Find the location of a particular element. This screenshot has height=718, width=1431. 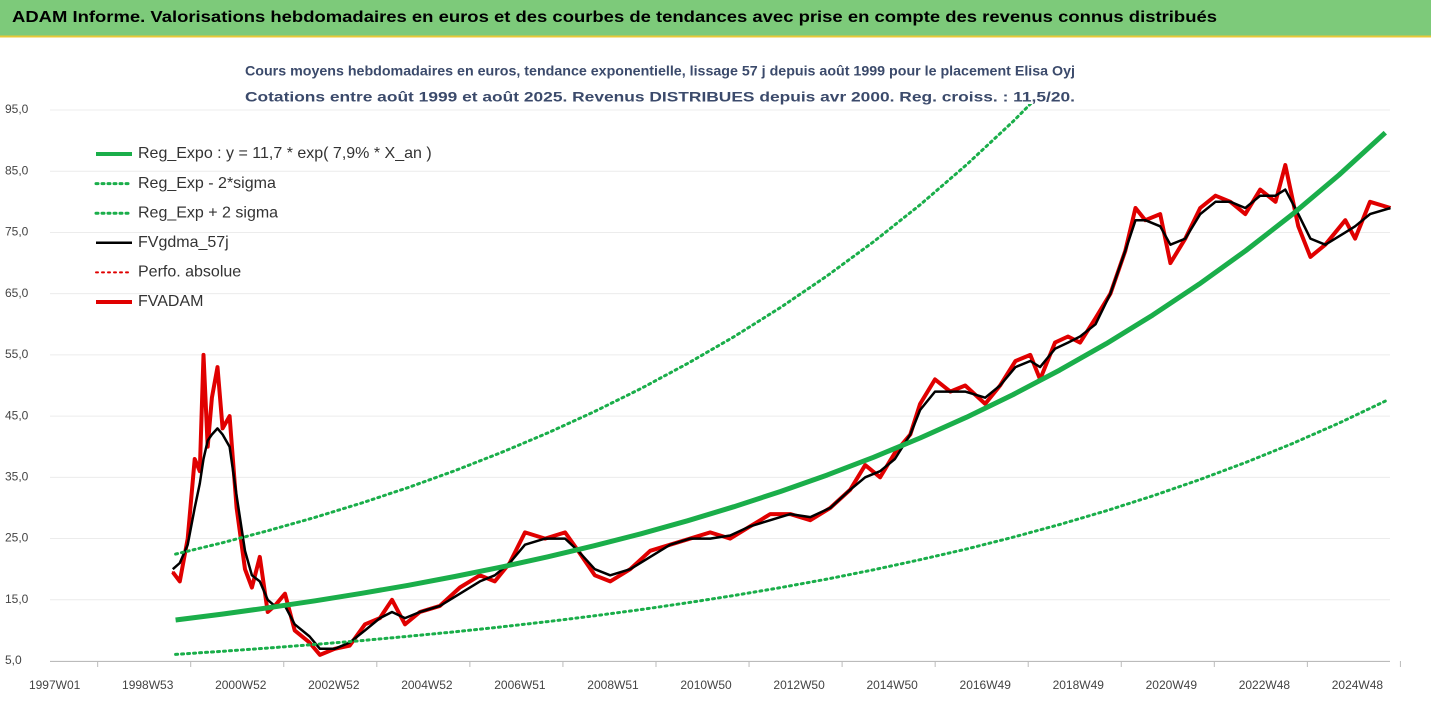

legend-label: Perfo. absolue is located at coordinates (189, 272).